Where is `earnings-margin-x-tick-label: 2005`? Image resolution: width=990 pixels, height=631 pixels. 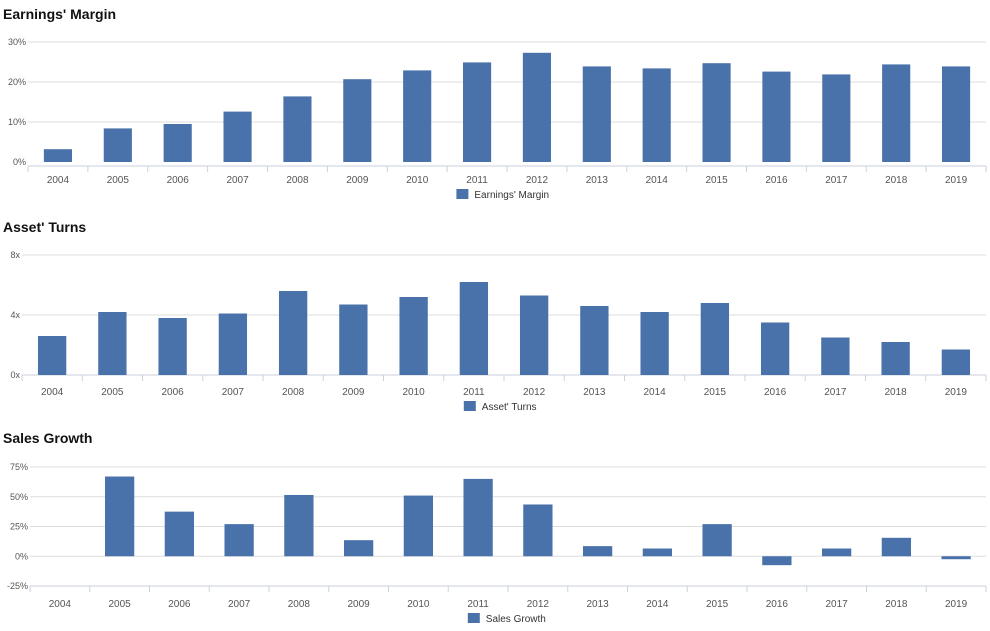 earnings-margin-x-tick-label: 2005 is located at coordinates (118, 180).